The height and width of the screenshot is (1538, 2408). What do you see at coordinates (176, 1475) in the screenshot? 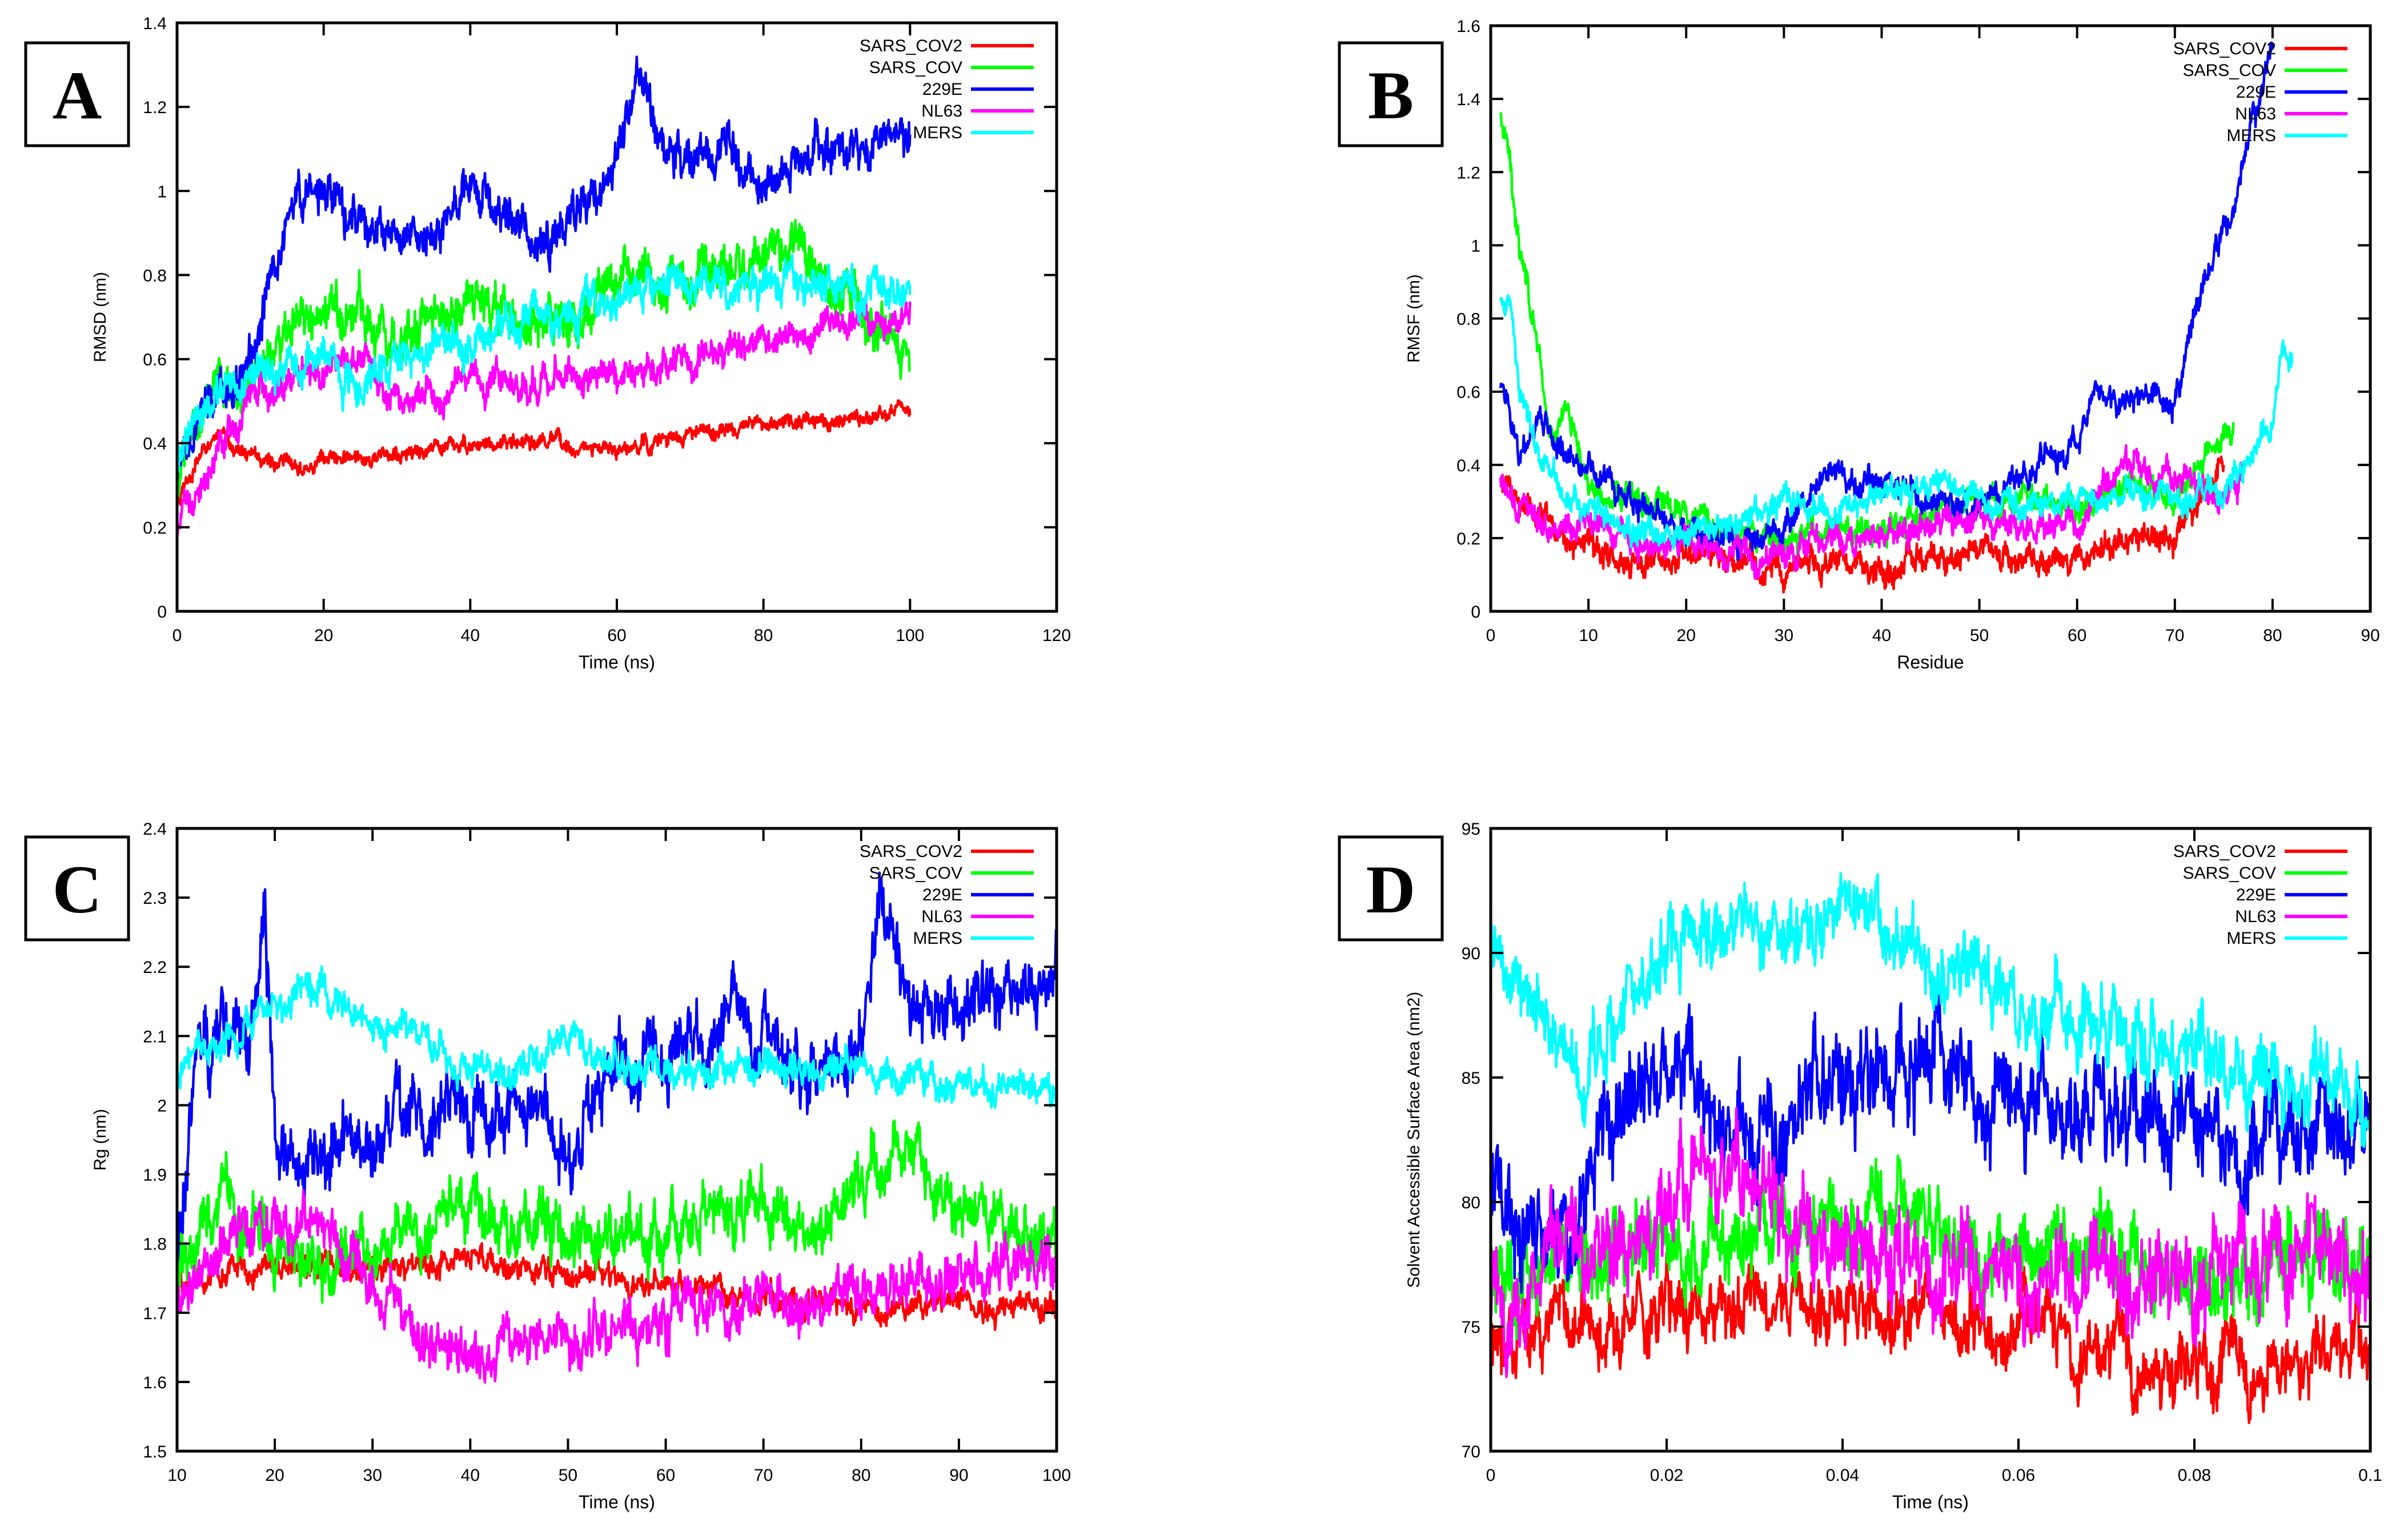
I see `x-tick-label-C: 10` at bounding box center [176, 1475].